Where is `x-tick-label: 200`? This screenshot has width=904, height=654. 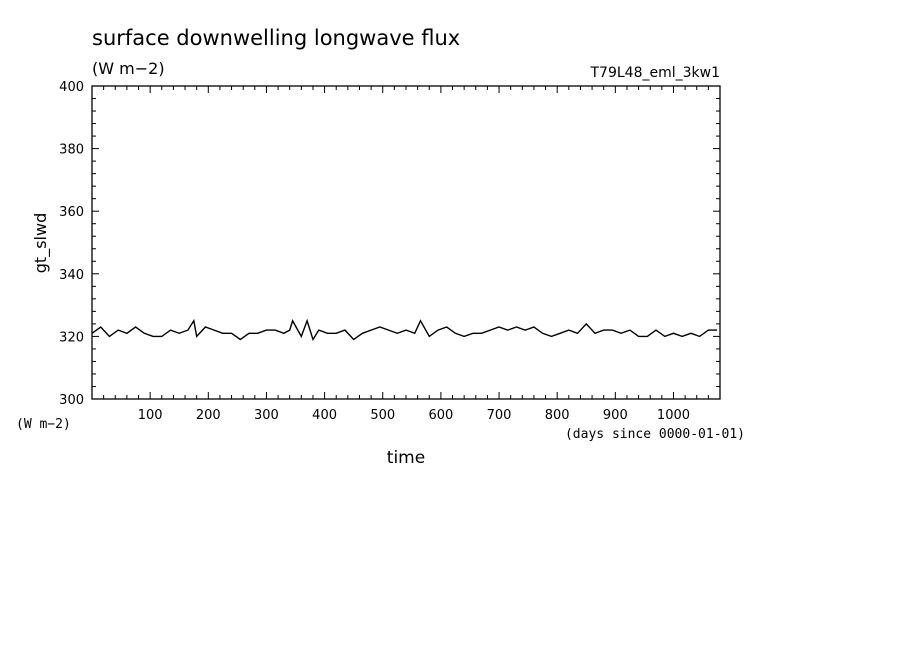
x-tick-label: 200 is located at coordinates (208, 415).